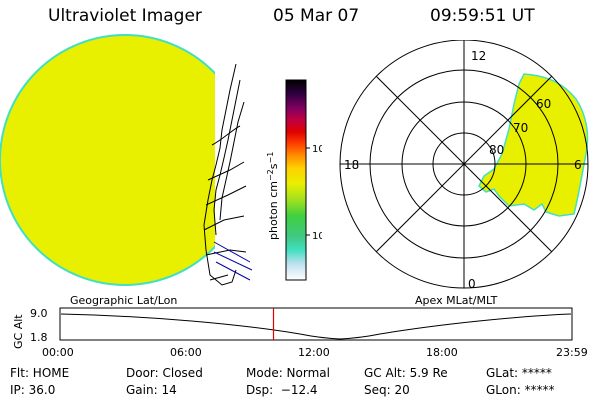 The width and height of the screenshot is (600, 400). What do you see at coordinates (442, 352) in the screenshot?
I see `timeline-tick-3: 18:00` at bounding box center [442, 352].